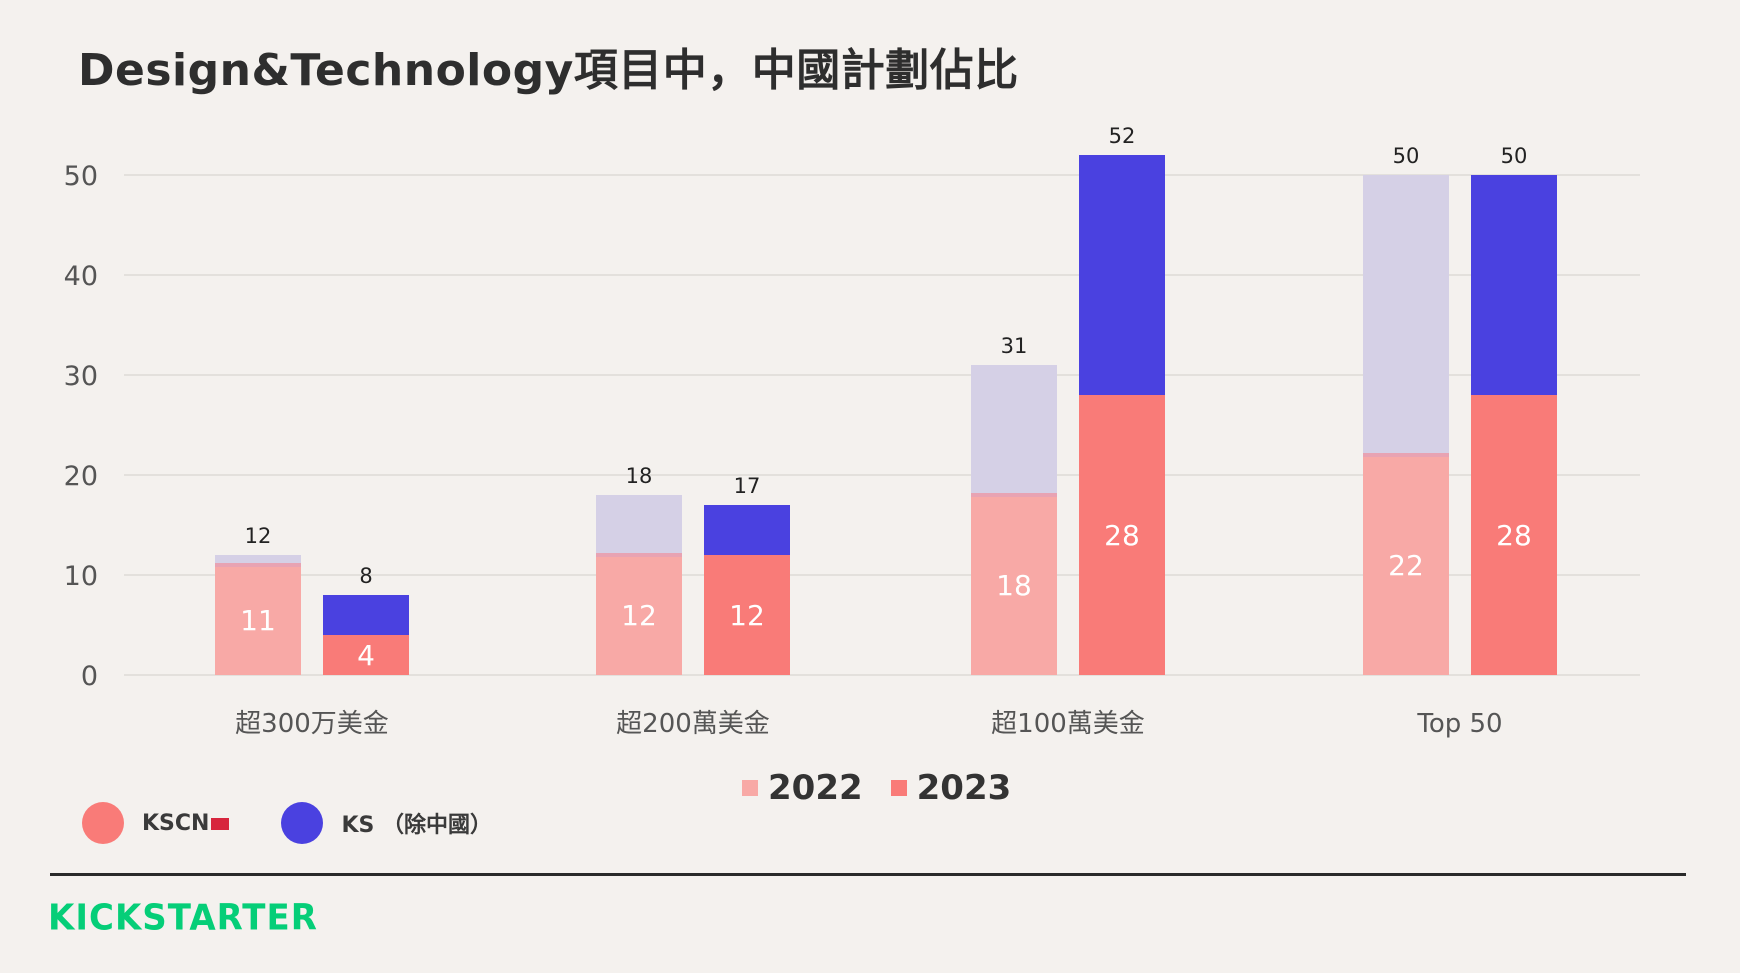 This screenshot has height=973, width=1740. I want to click on ks-dot-icon, so click(302, 823).